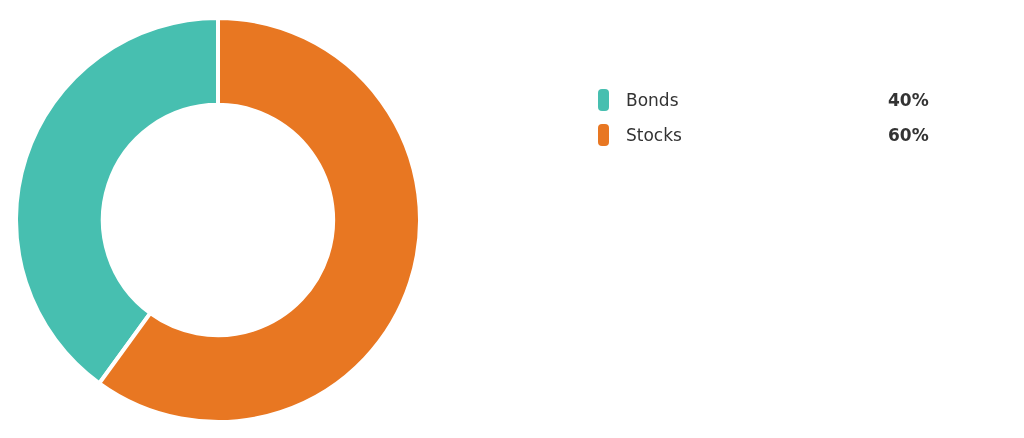  What do you see at coordinates (654, 134) in the screenshot?
I see `legend-label: Stocks` at bounding box center [654, 134].